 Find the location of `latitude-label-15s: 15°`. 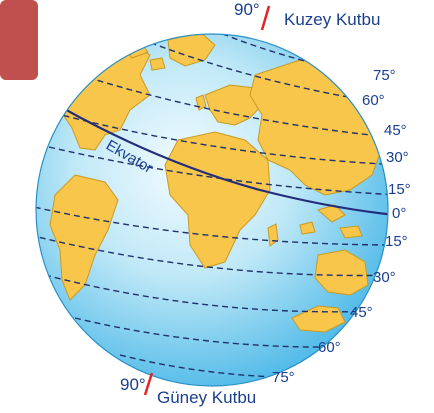

latitude-label-15s: 15° is located at coordinates (396, 241).